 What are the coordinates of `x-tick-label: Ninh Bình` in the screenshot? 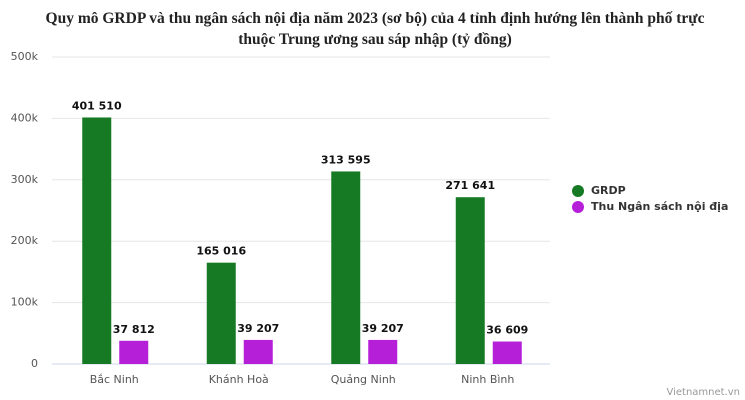 It's located at (487, 379).